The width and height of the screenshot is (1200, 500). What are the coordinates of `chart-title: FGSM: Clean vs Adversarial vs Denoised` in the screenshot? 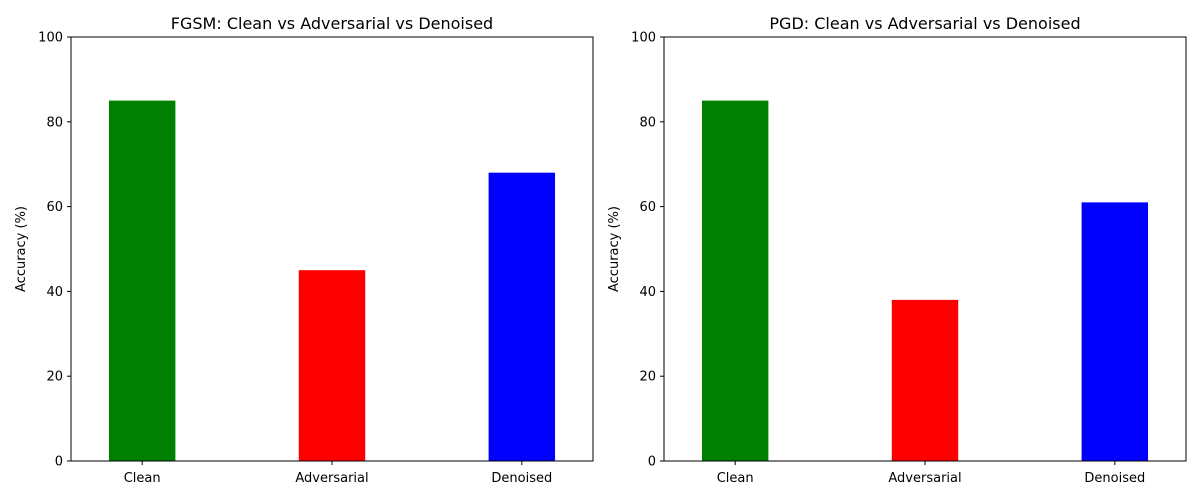 It's located at (332, 23).